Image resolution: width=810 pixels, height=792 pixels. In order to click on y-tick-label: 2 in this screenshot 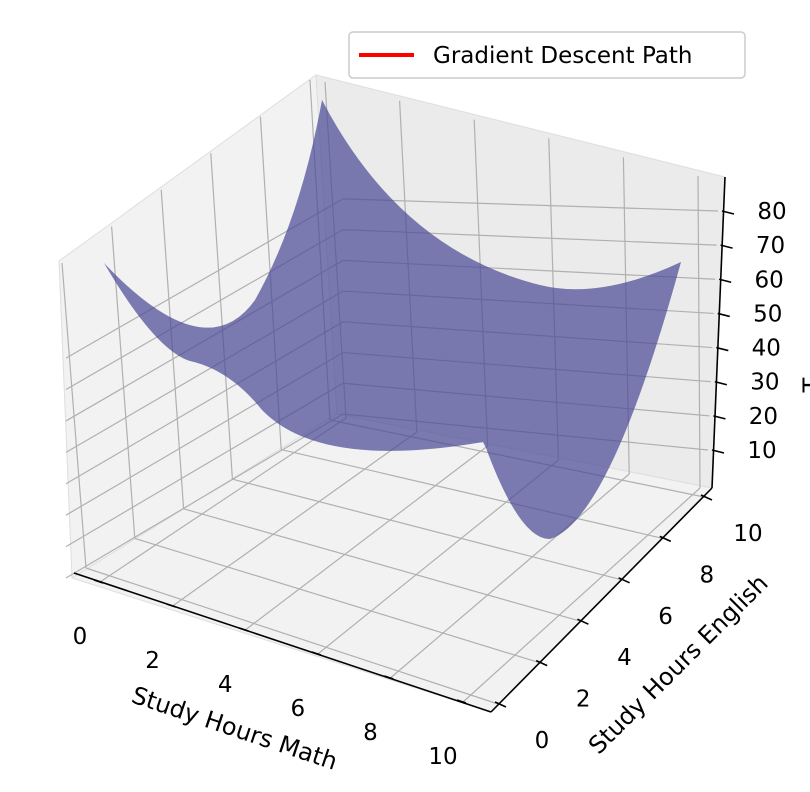, I will do `click(583, 700)`.